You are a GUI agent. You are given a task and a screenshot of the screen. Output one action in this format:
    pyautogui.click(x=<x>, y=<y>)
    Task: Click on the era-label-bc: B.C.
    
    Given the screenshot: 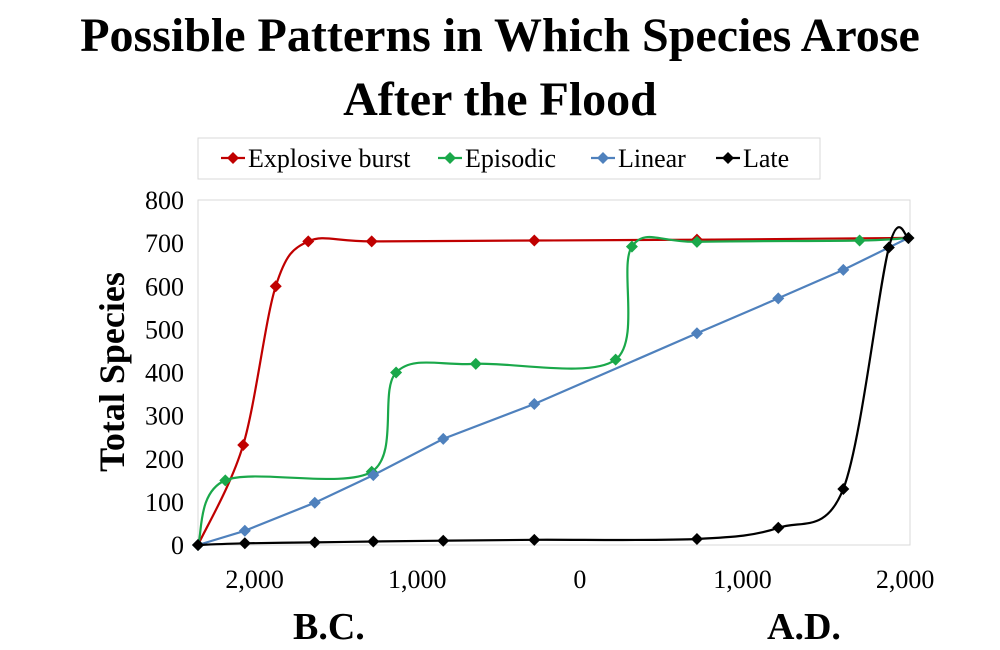 What is the action you would take?
    pyautogui.click(x=329, y=627)
    